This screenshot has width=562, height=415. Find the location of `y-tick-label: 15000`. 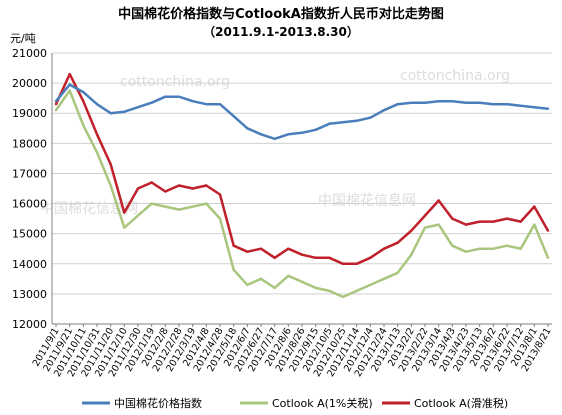

y-tick-label: 15000 is located at coordinates (29, 234).